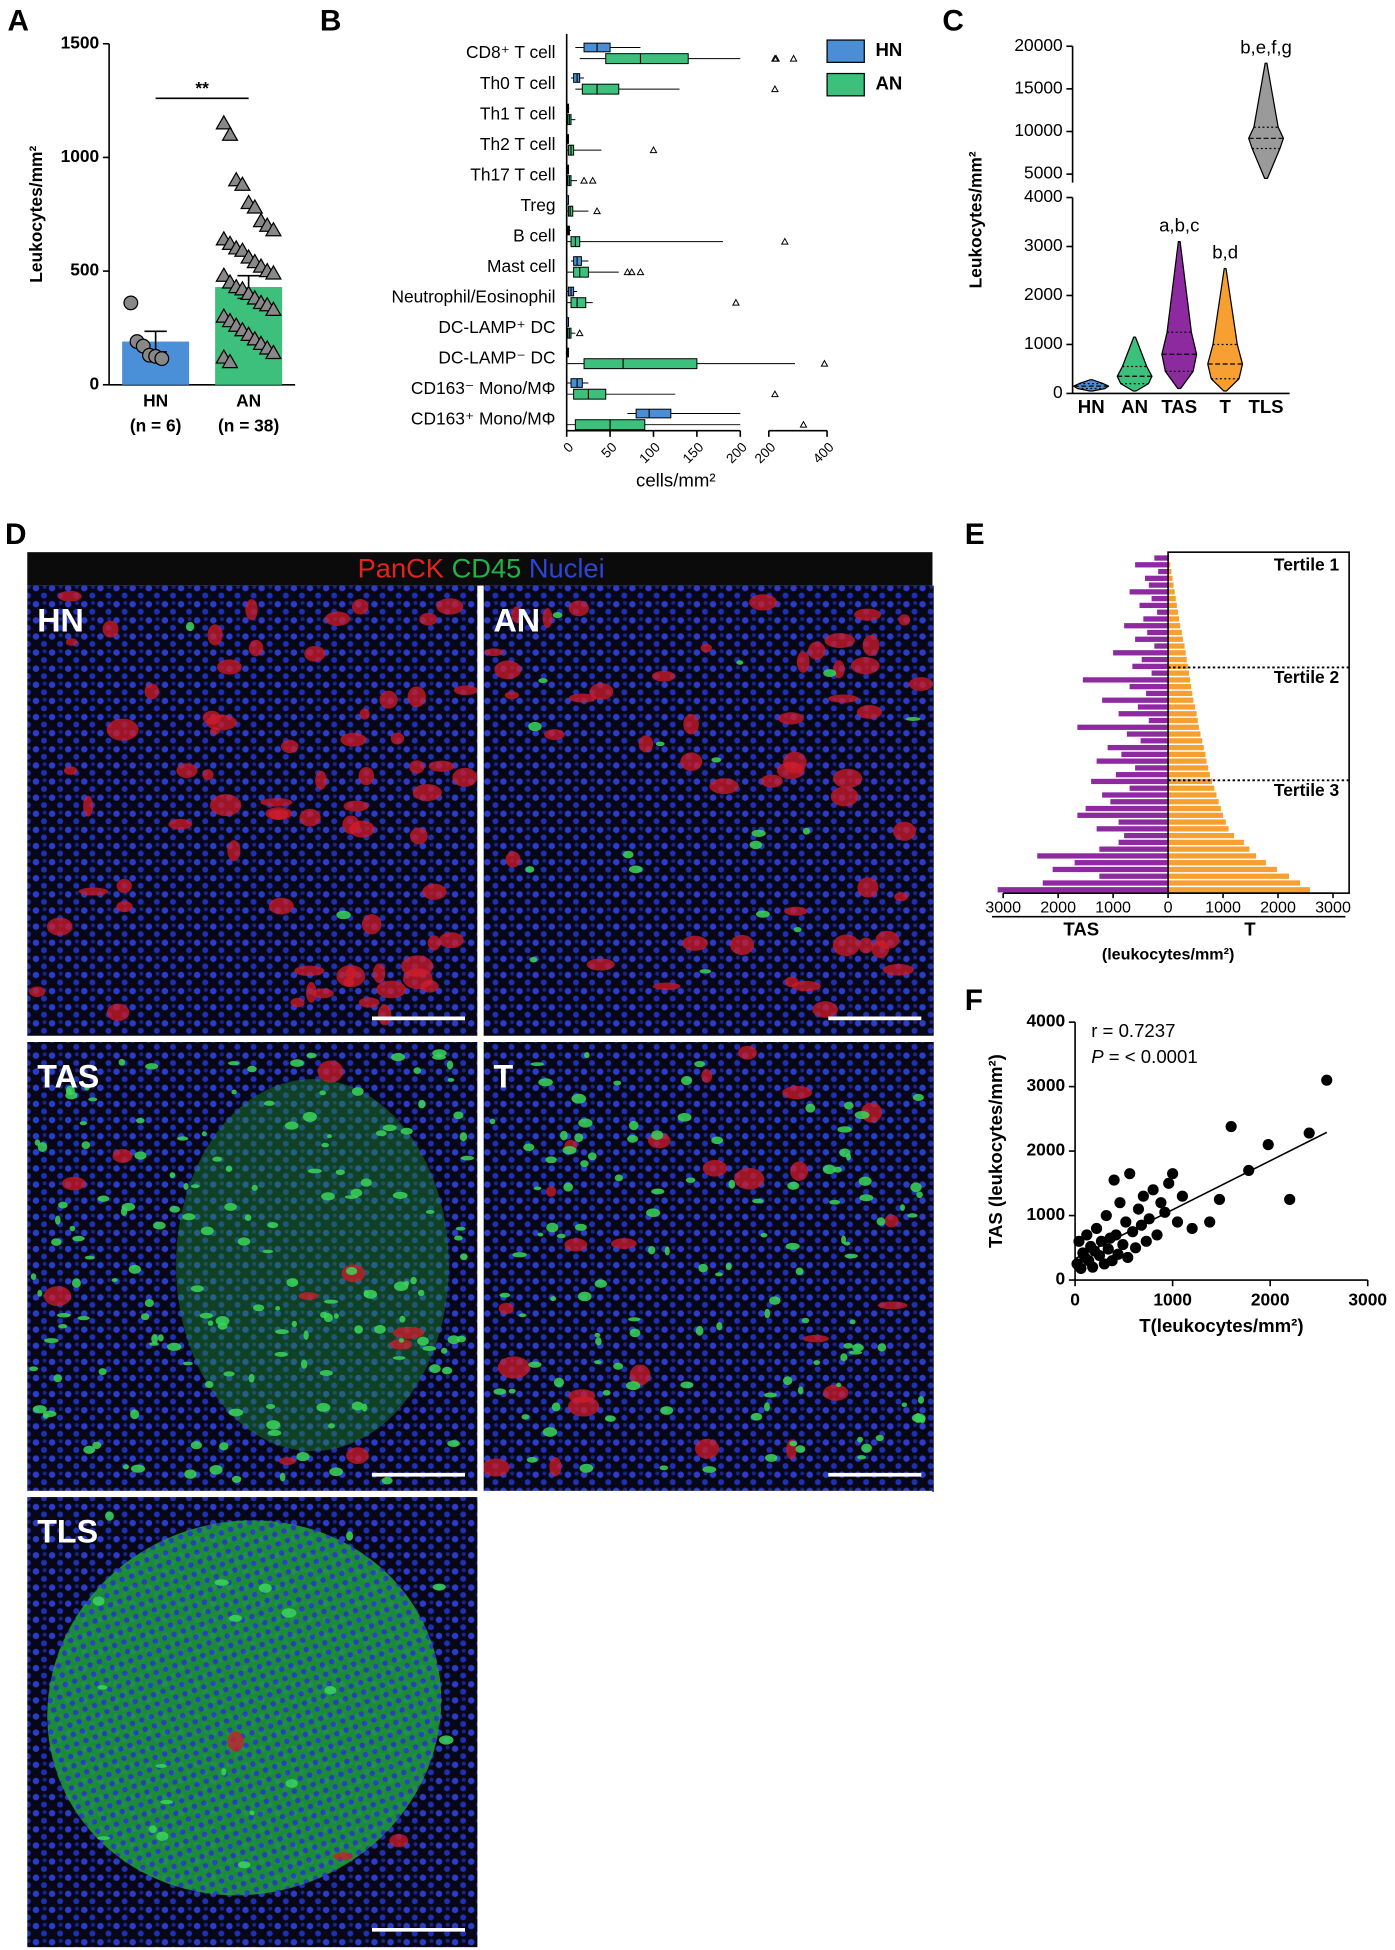 Image resolution: width=1395 pixels, height=1950 pixels. What do you see at coordinates (975, 534) in the screenshot?
I see `panel-label: E` at bounding box center [975, 534].